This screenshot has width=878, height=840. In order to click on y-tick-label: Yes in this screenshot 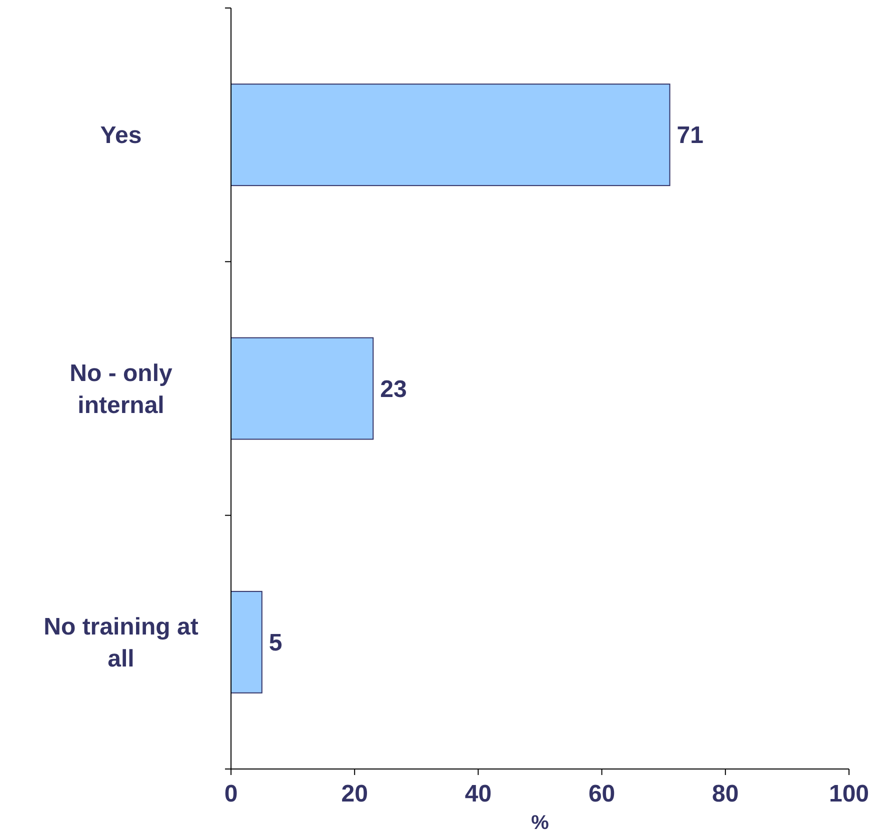, I will do `click(121, 136)`.